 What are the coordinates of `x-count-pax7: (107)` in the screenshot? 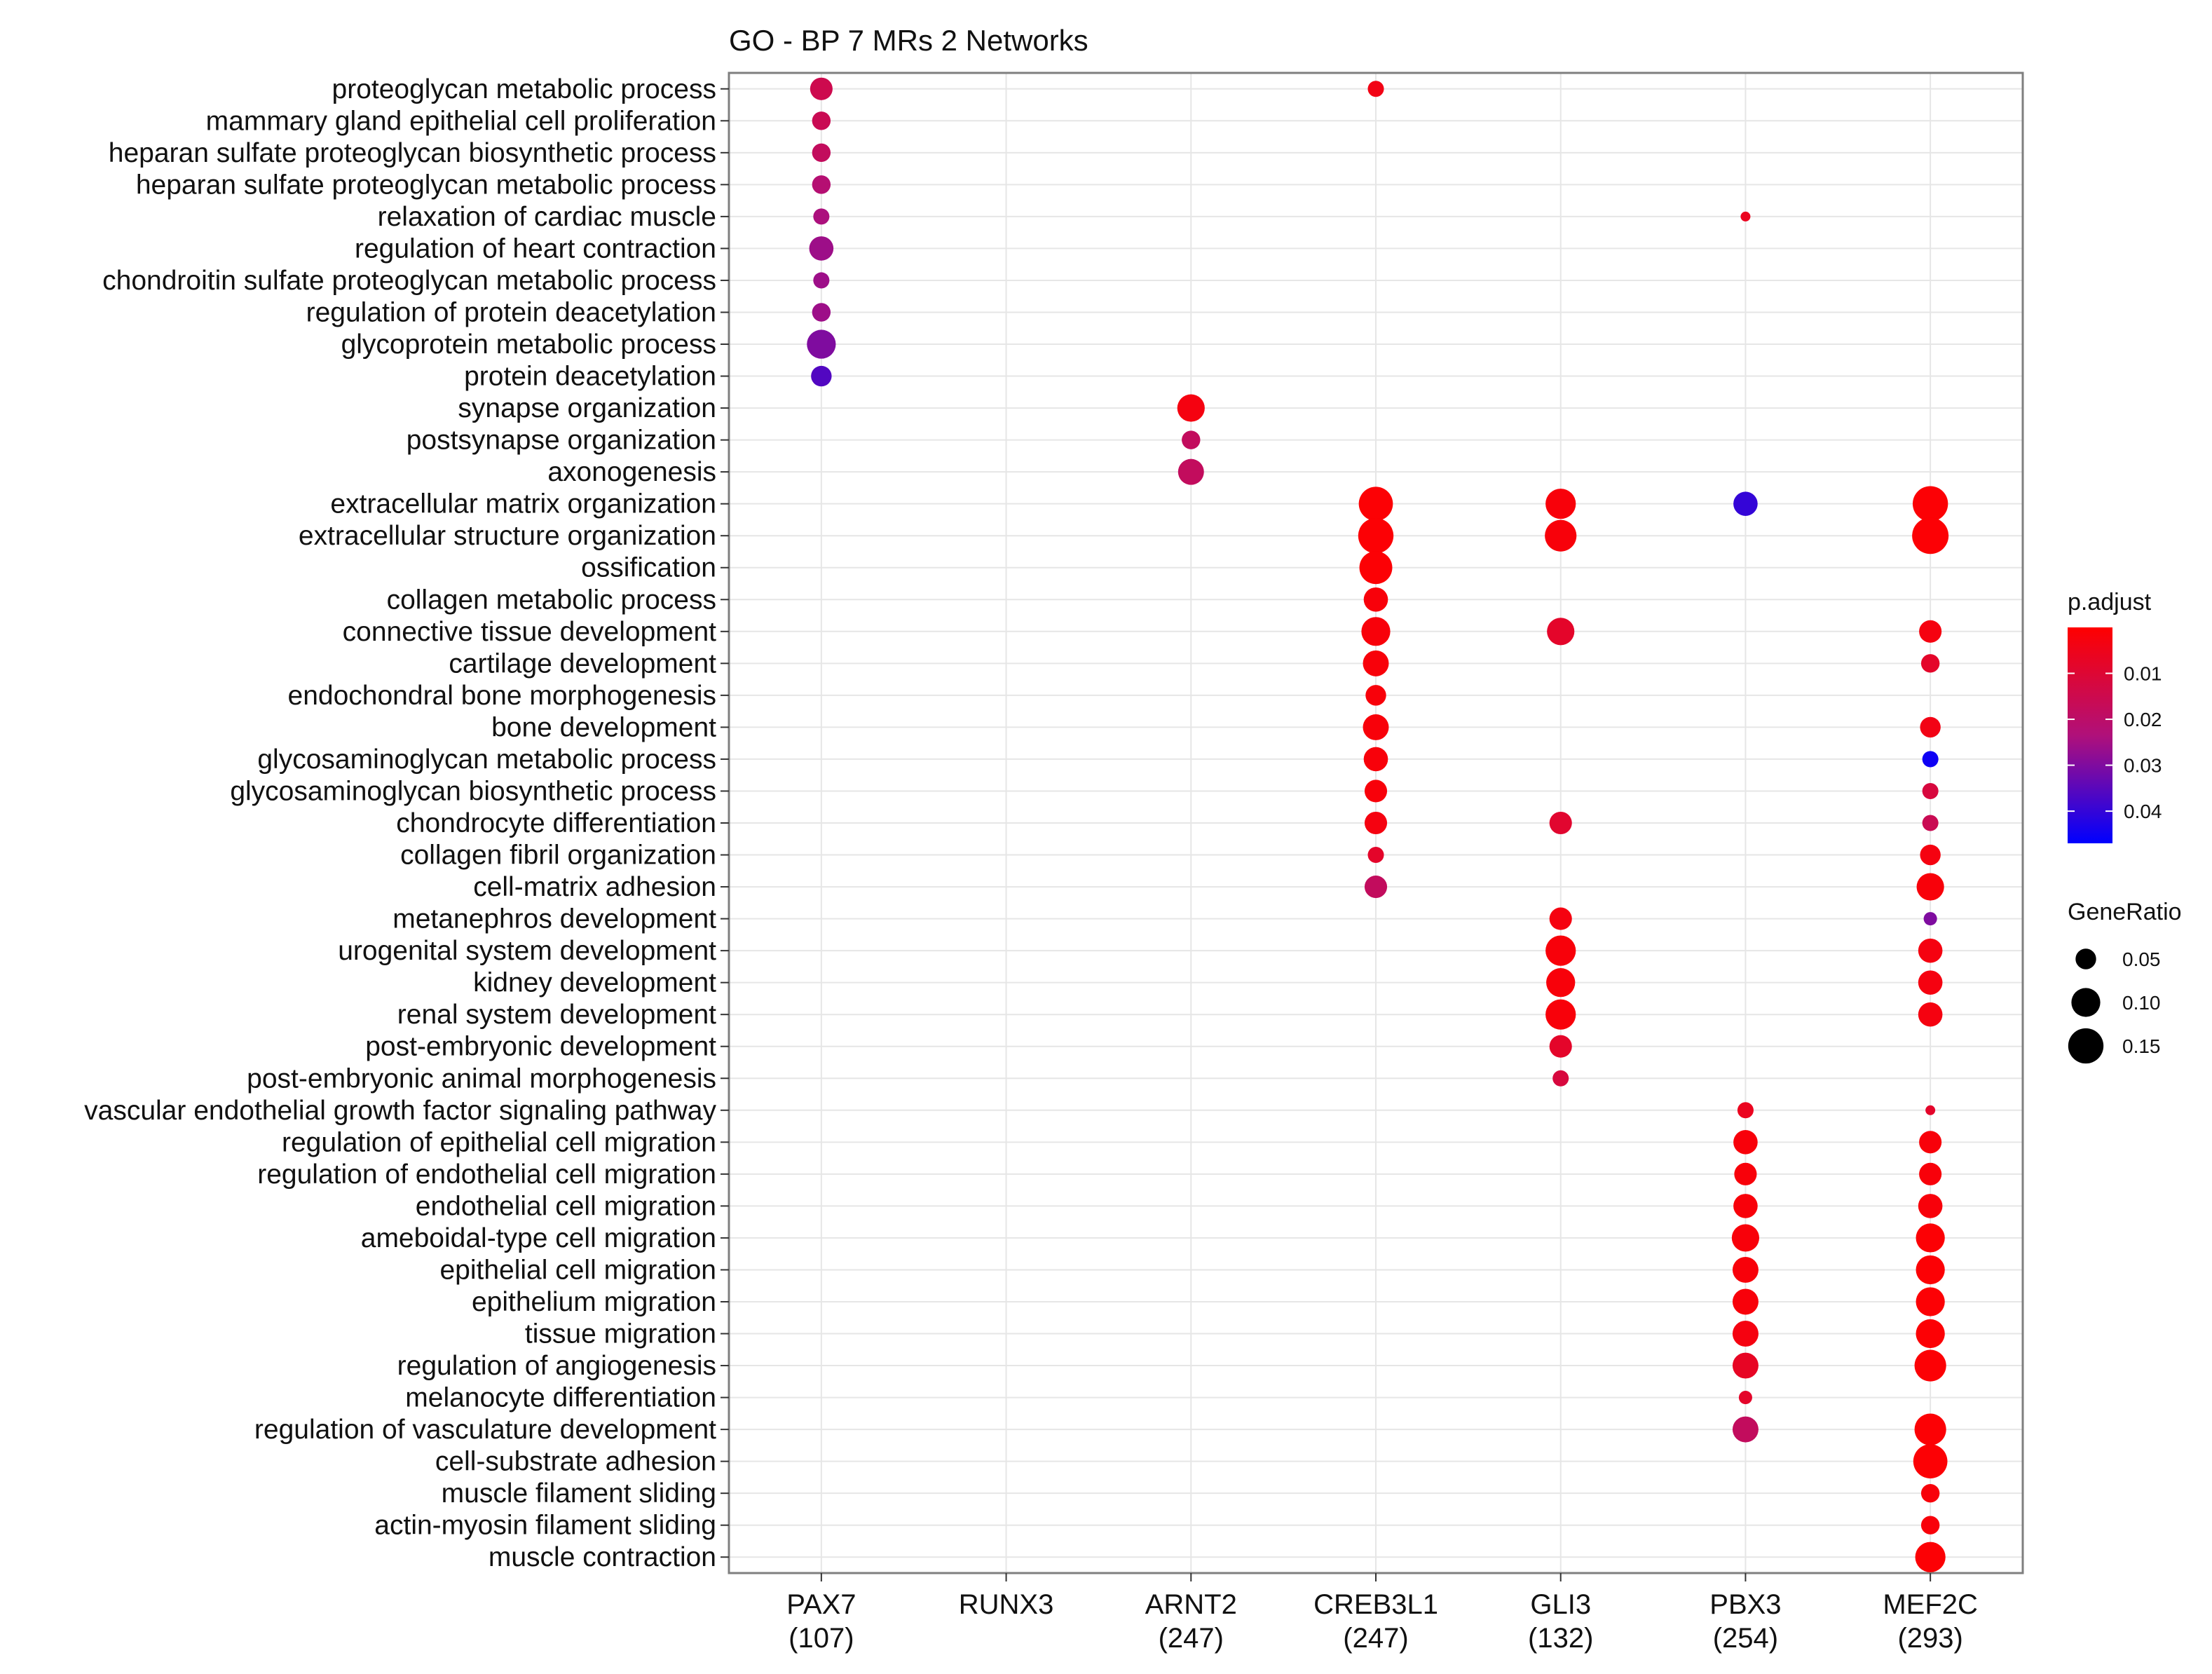 It's located at (821, 1638).